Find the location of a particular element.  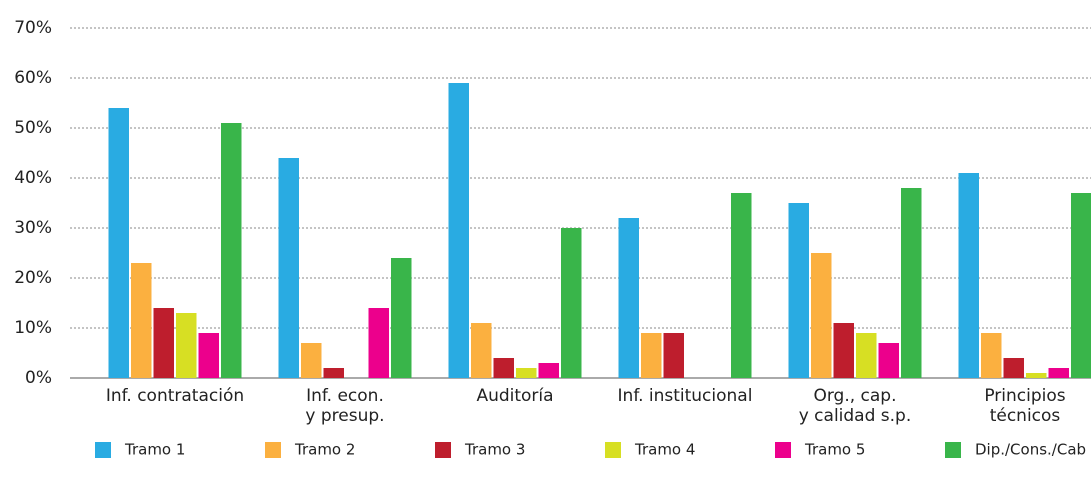

y-tick-label: 50% is located at coordinates (33, 128).